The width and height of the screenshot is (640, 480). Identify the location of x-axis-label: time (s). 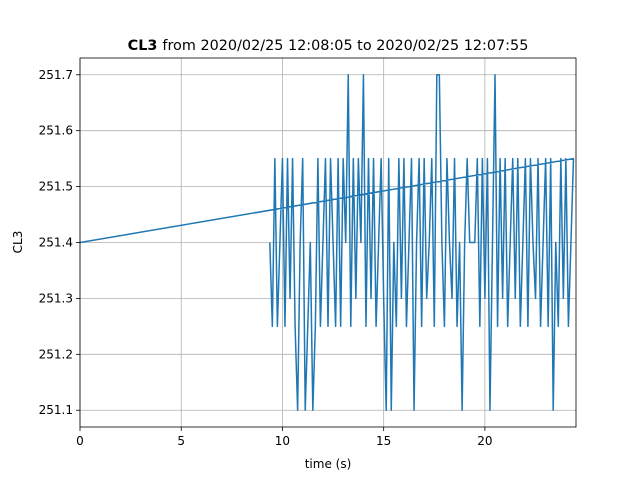
(328, 464).